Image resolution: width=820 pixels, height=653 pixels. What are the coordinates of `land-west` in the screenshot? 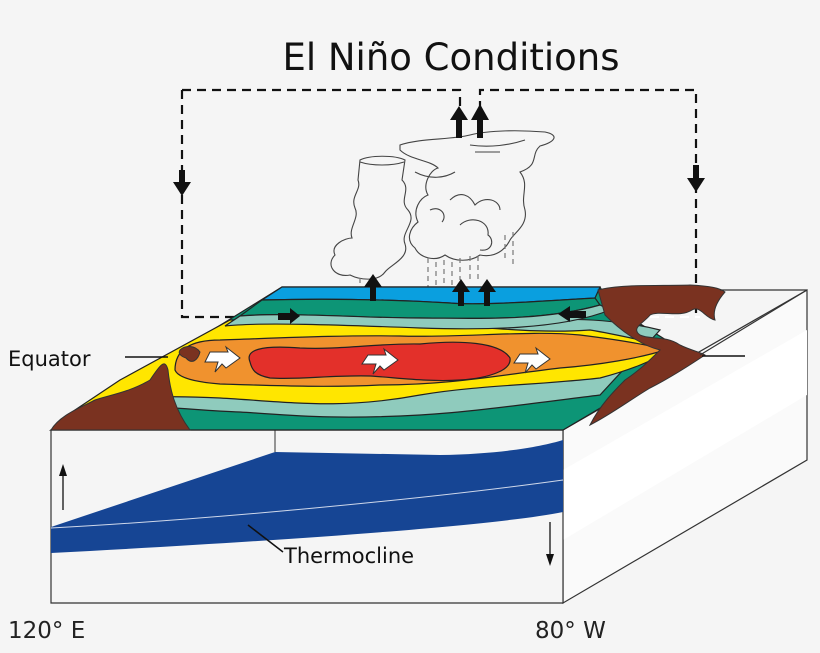 It's located at (125, 388).